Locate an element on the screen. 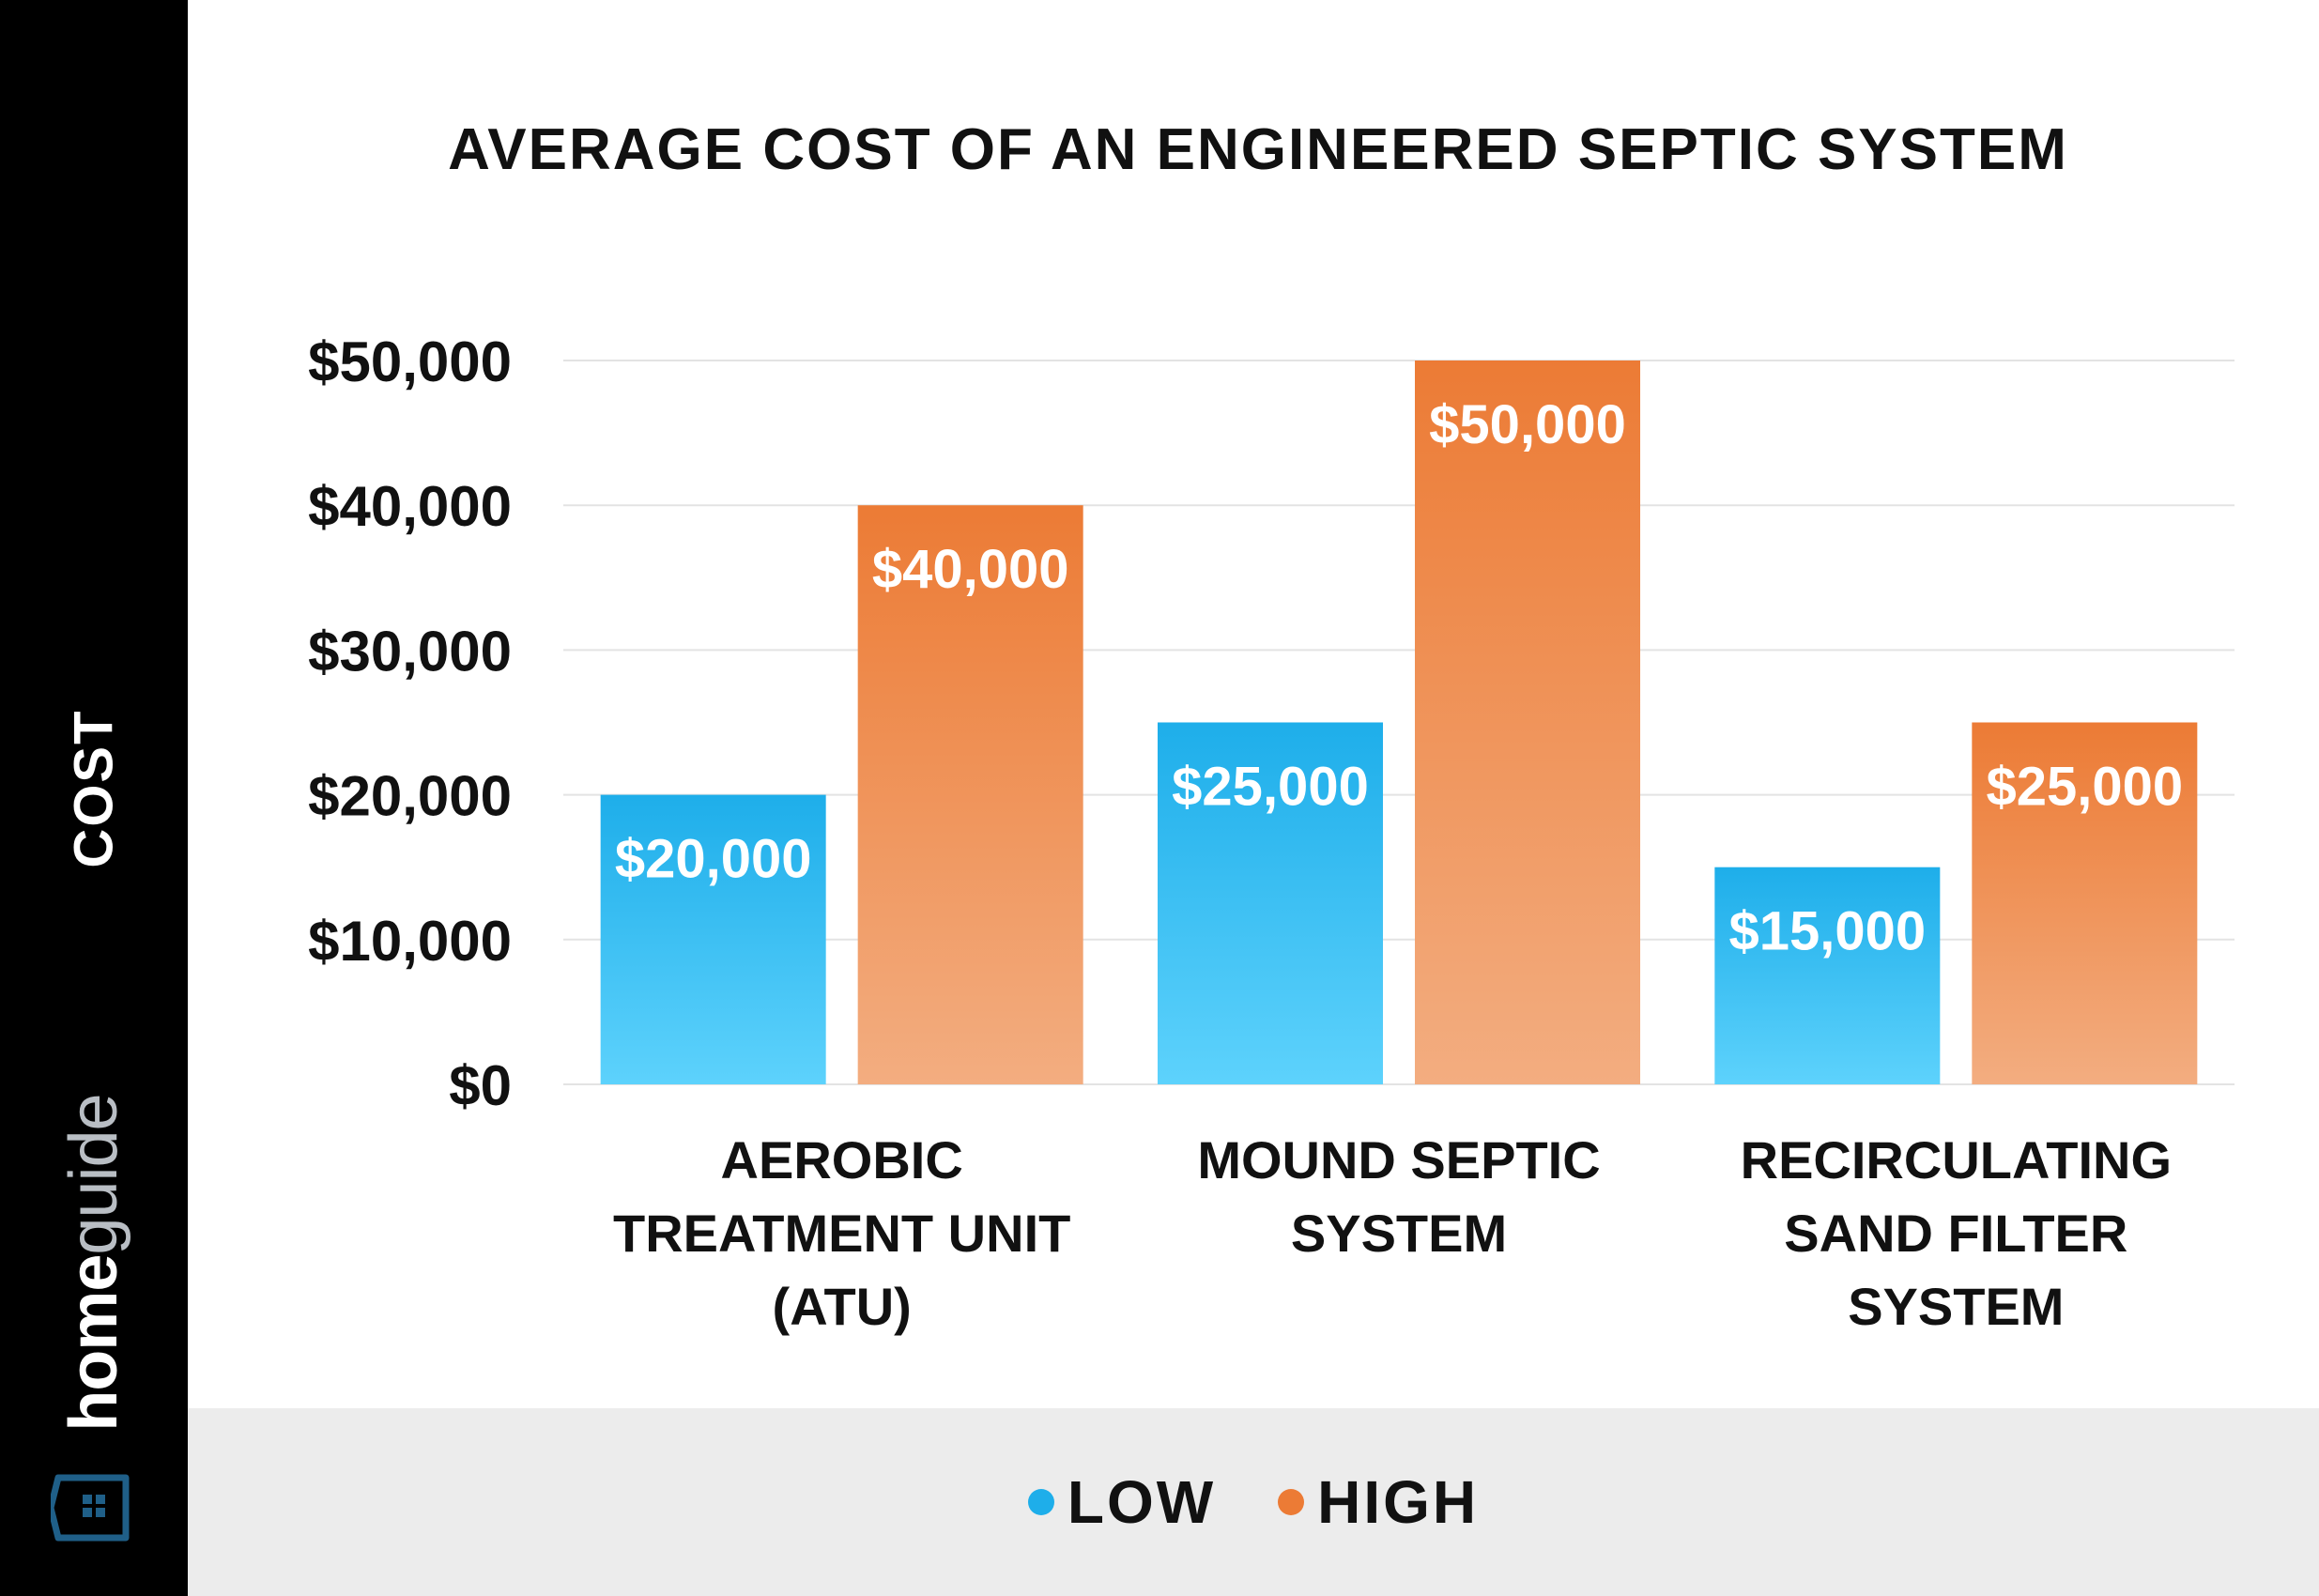 The image size is (2319, 1596). y-tick-label: $30,000 is located at coordinates (410, 652).